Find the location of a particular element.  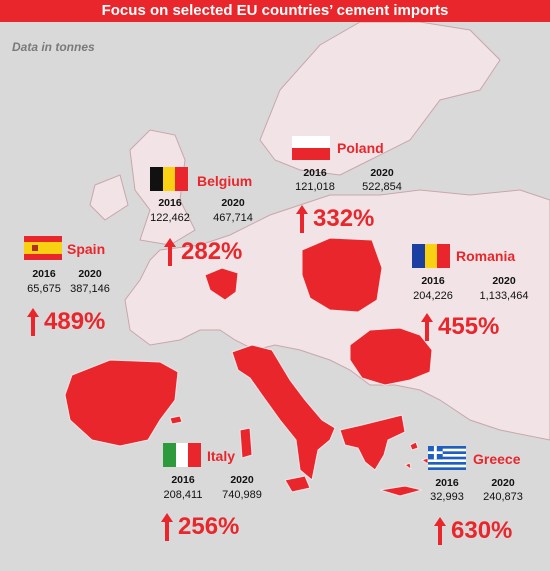

romania-year-2016: 2016 is located at coordinates (433, 281).